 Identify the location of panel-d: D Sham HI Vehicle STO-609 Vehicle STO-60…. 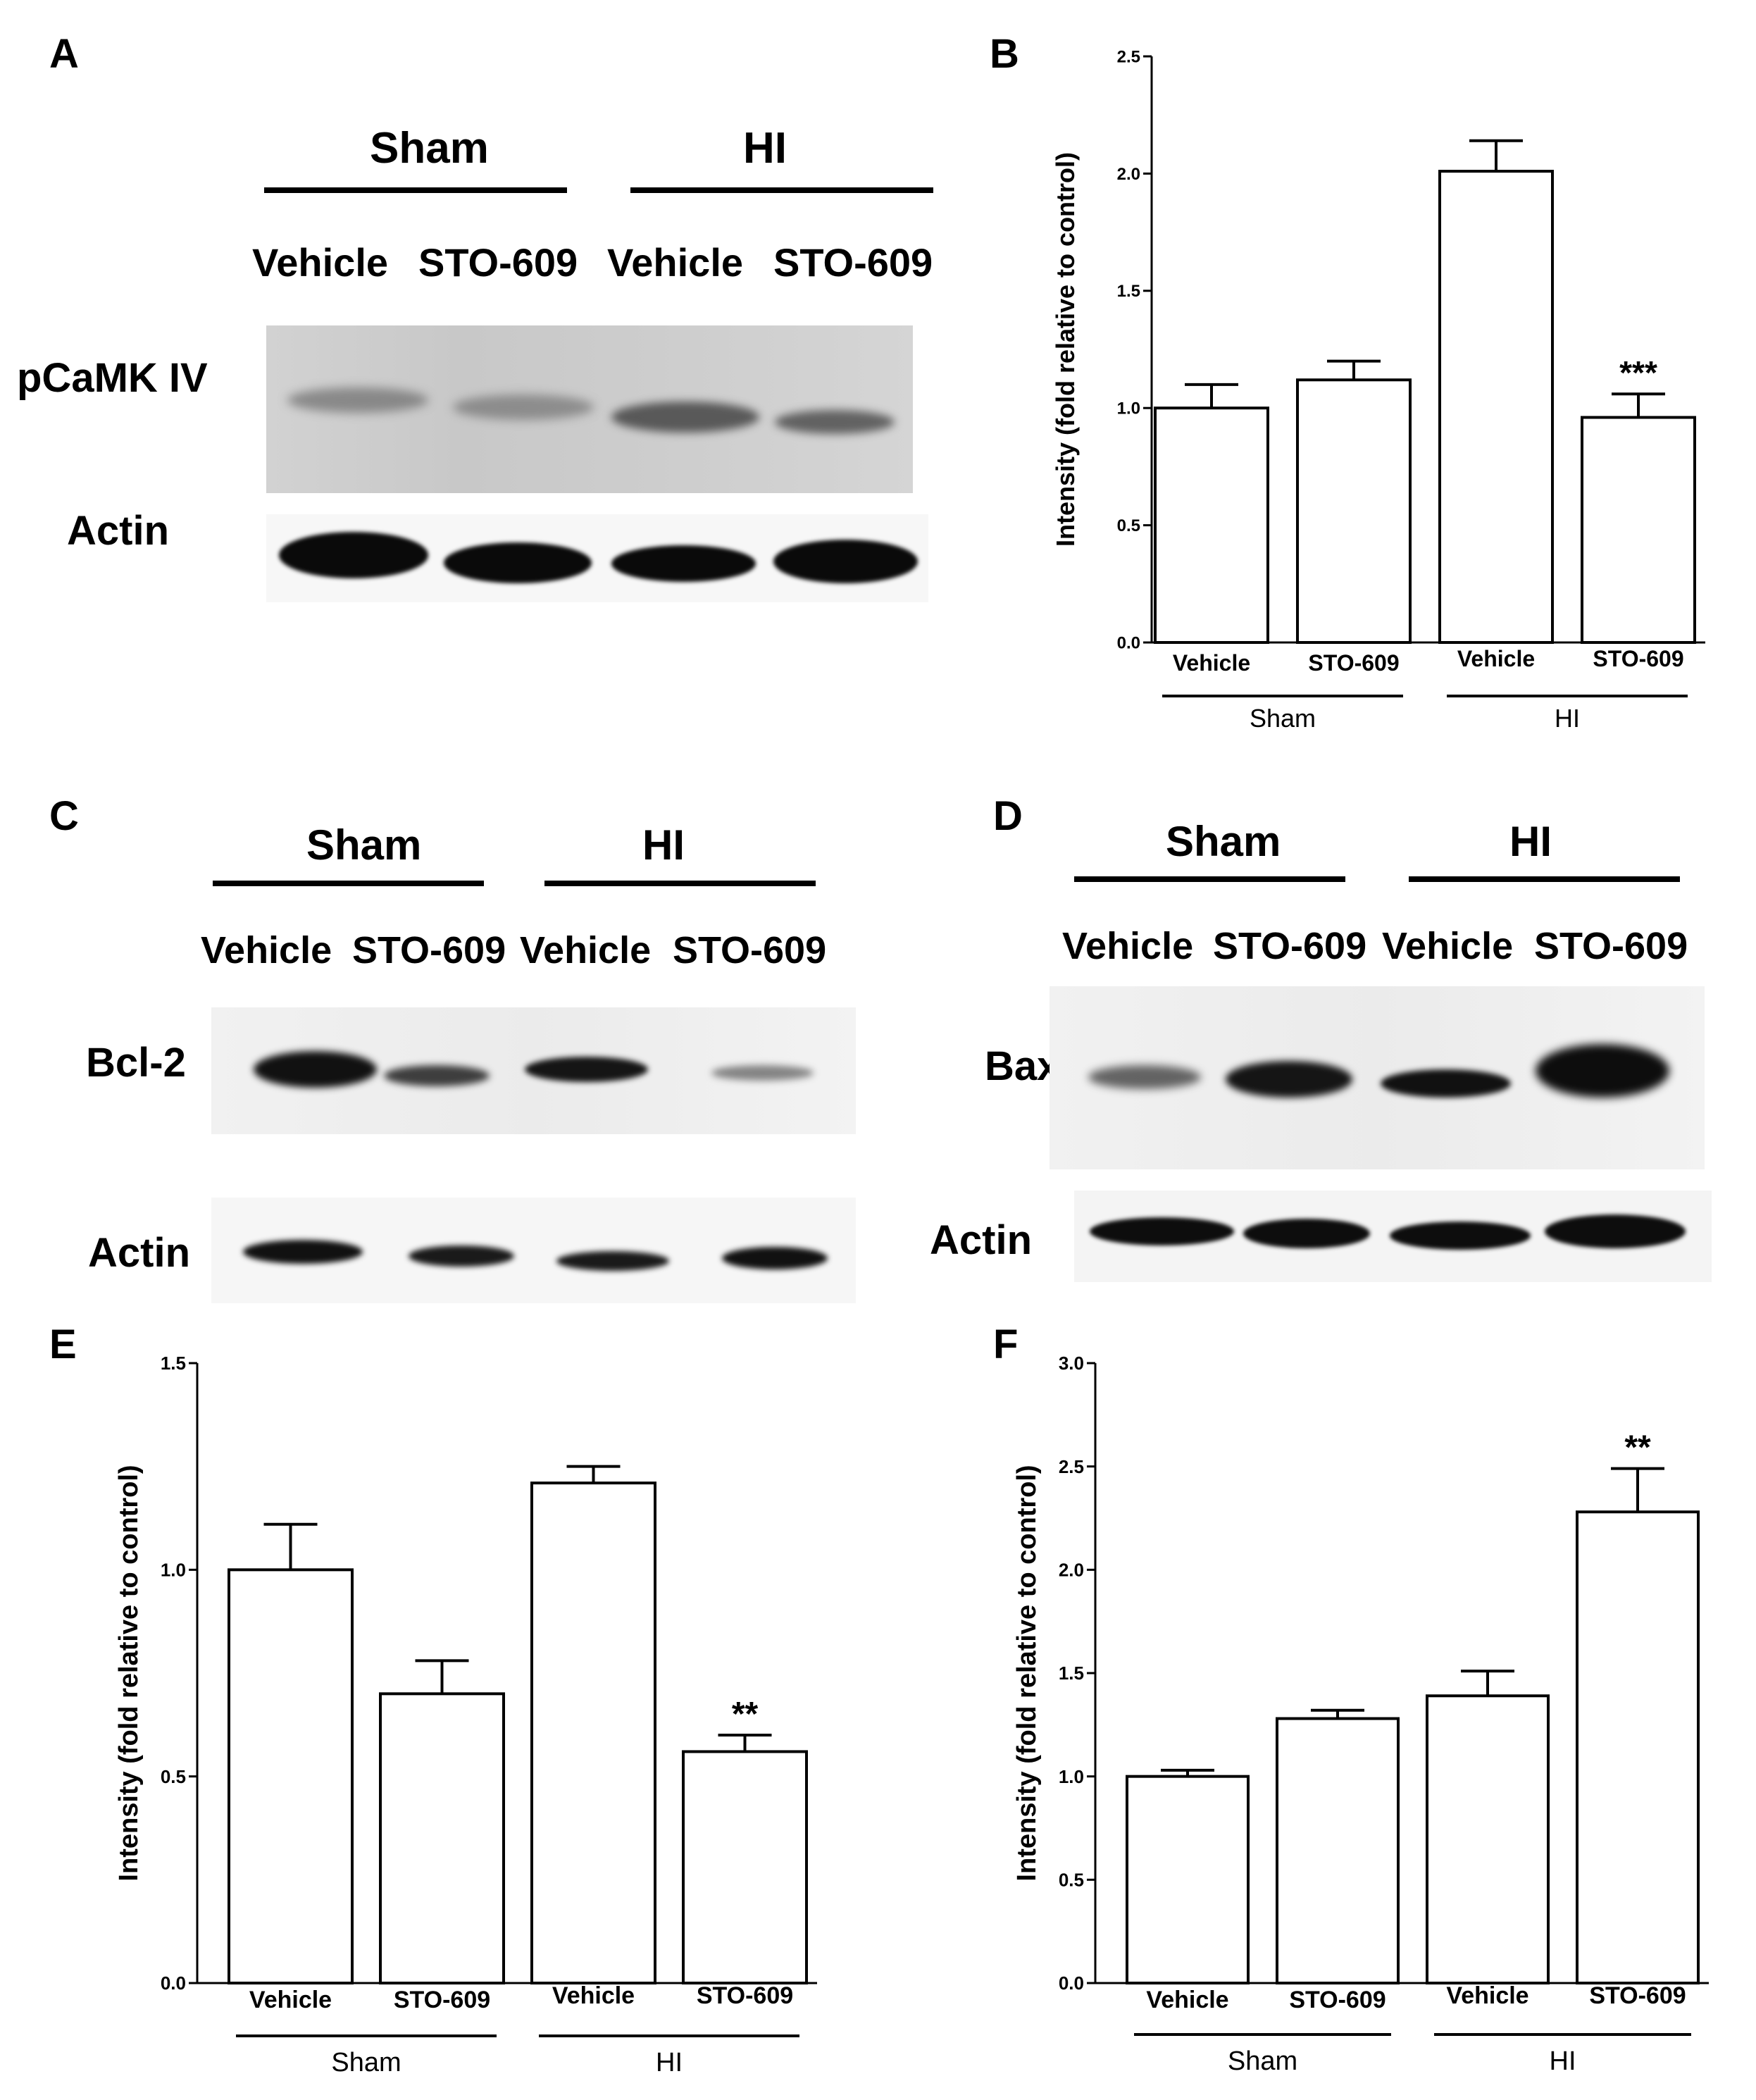
(1336, 1050).